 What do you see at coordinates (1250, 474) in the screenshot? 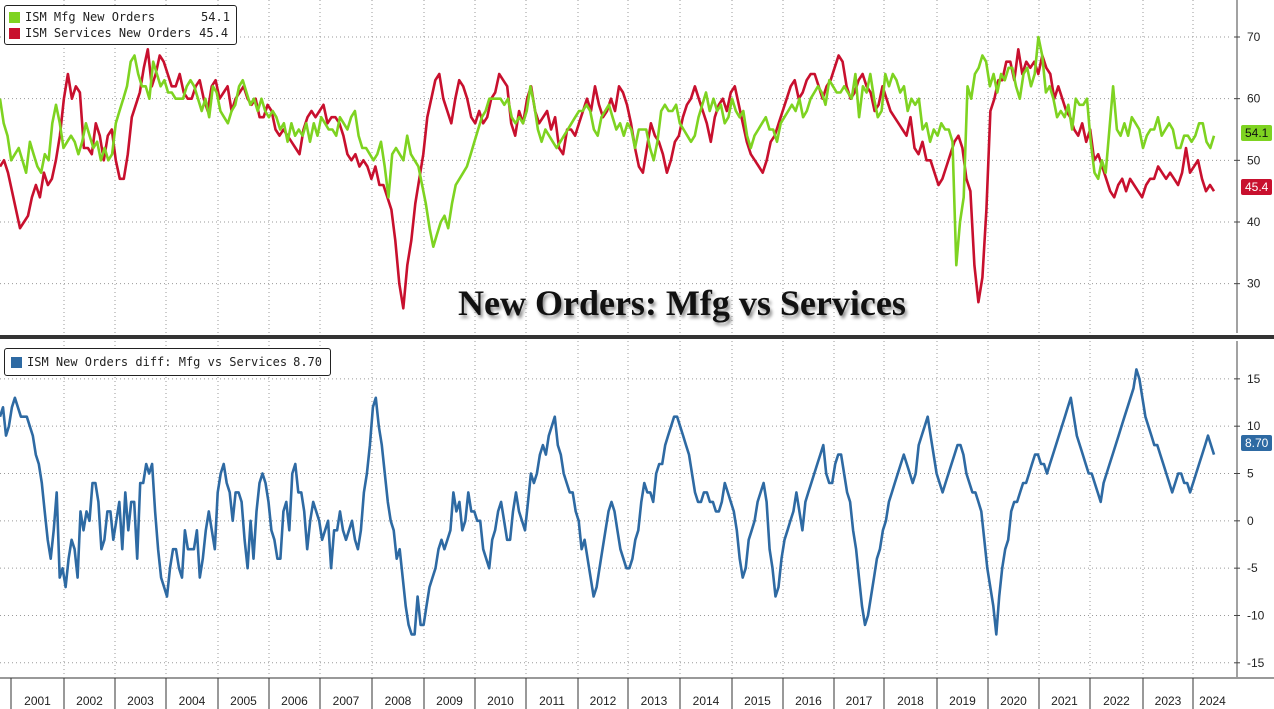
I see `bottom-y-tick-label: 5` at bounding box center [1250, 474].